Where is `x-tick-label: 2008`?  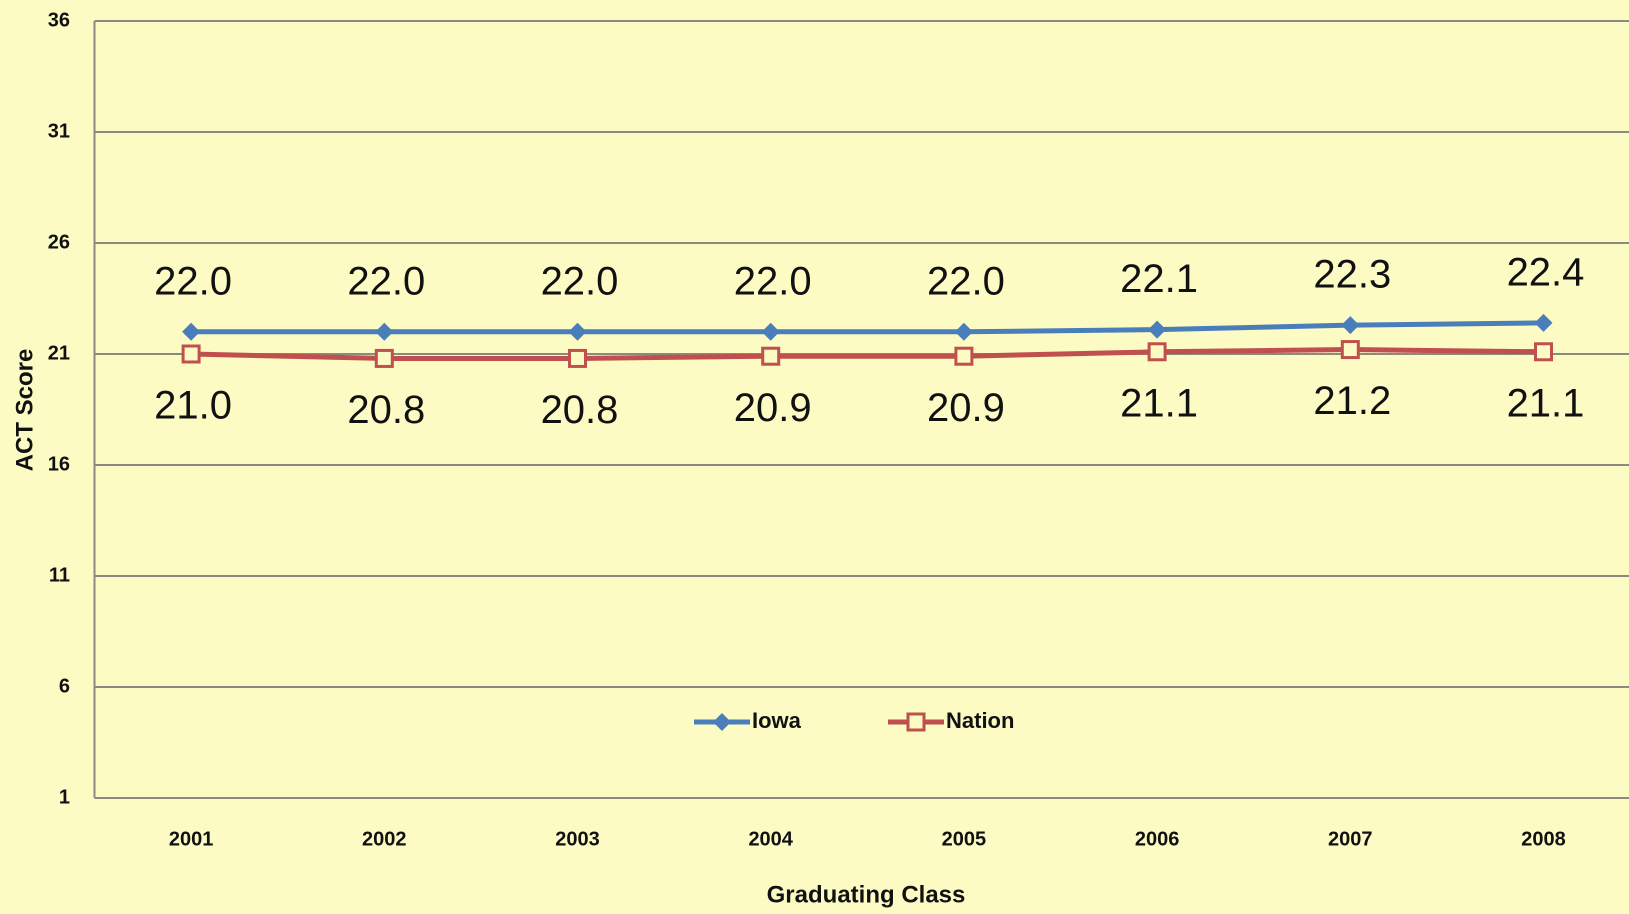 x-tick-label: 2008 is located at coordinates (1543, 839).